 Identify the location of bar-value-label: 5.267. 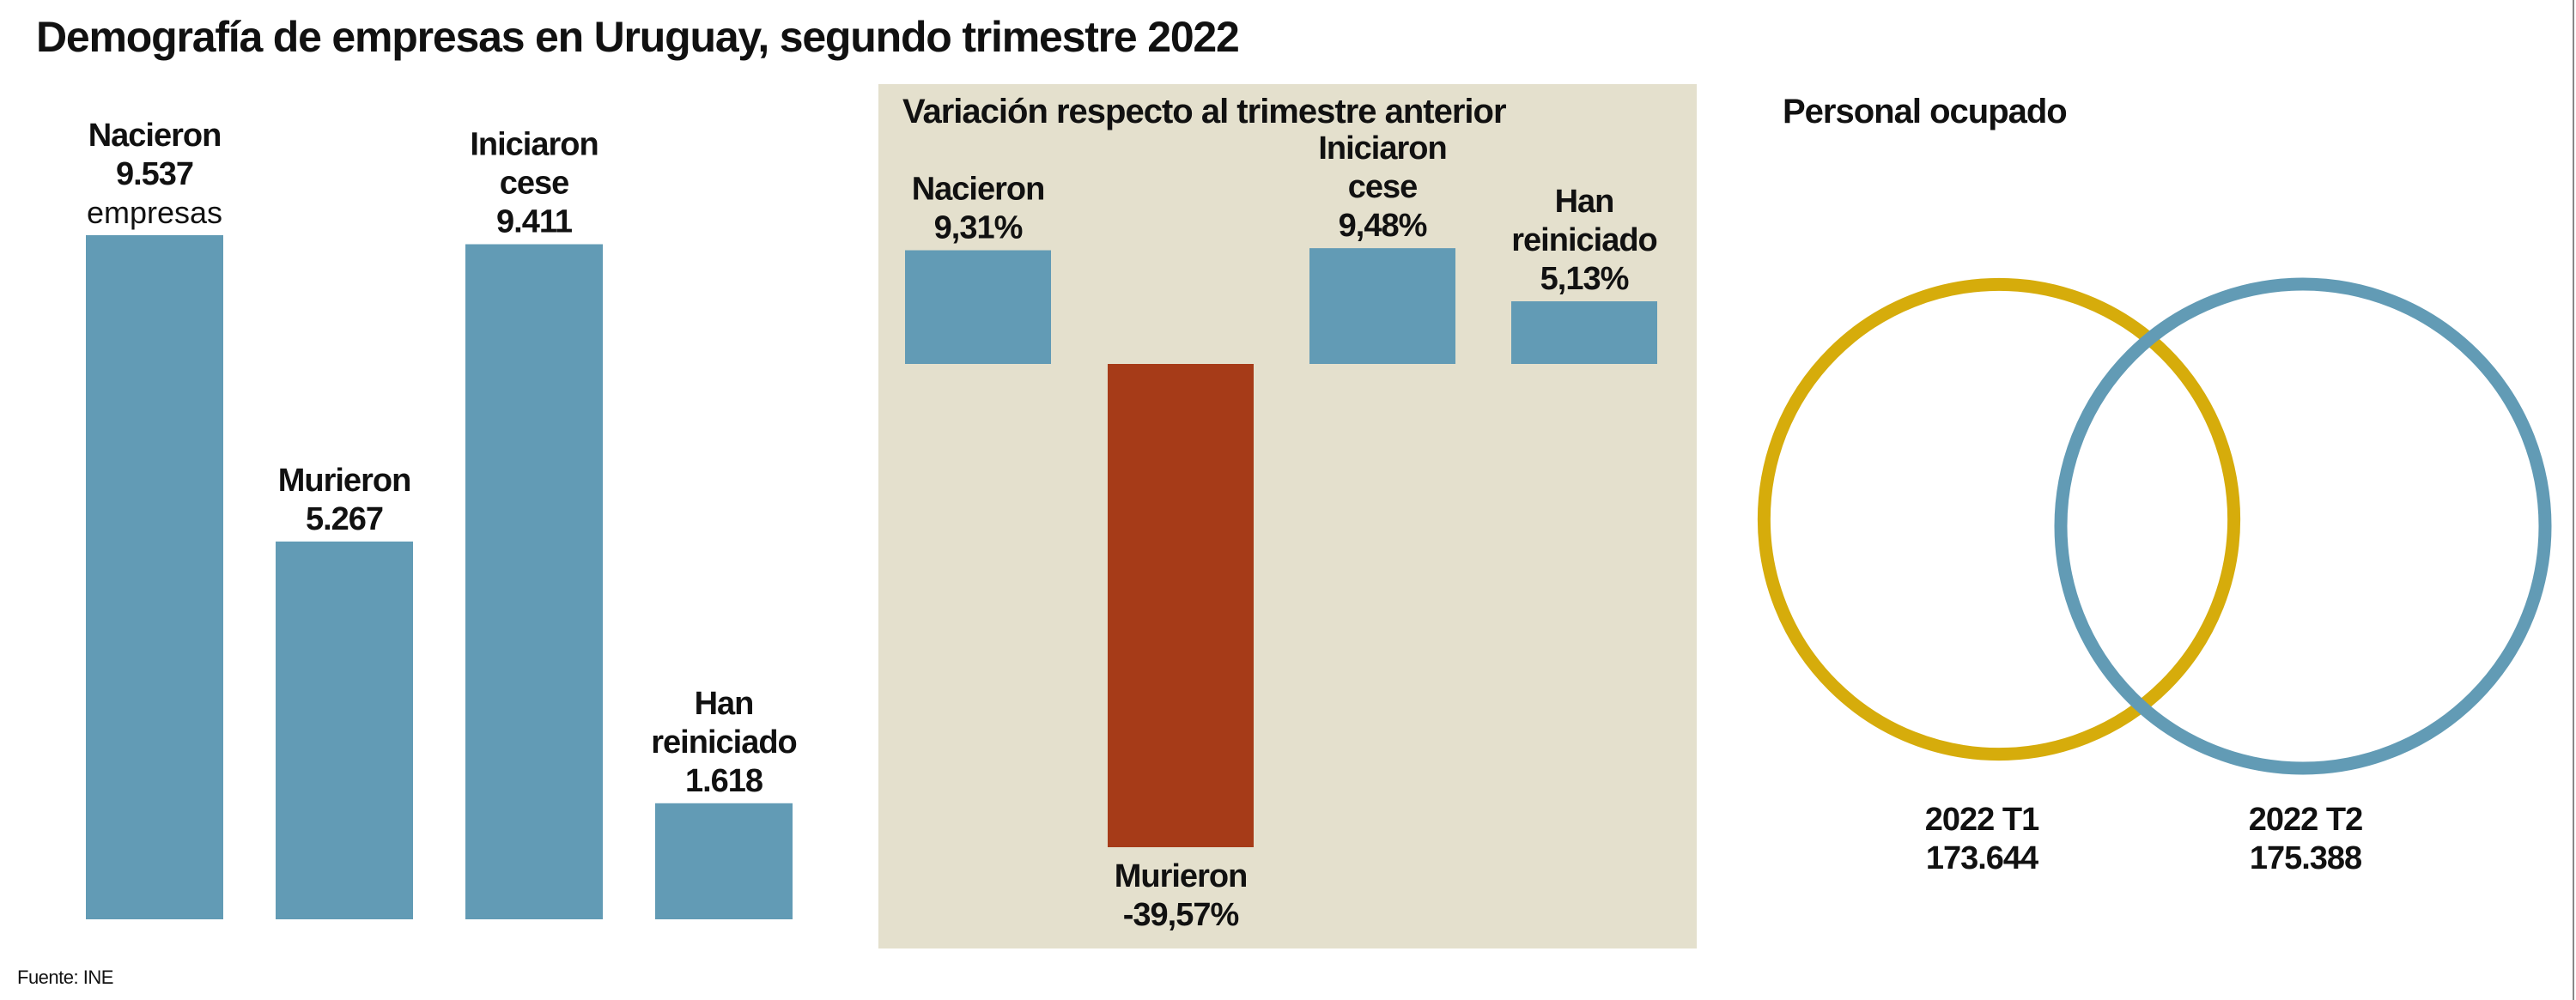
(345, 519).